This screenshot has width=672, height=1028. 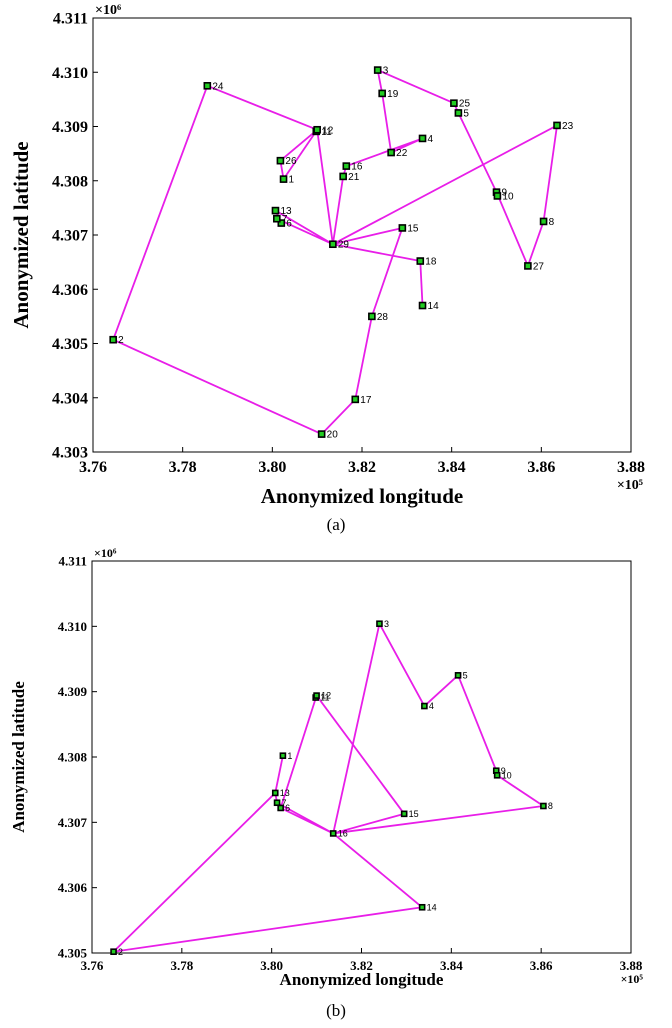 I want to click on point-label: 2, so click(x=120, y=952).